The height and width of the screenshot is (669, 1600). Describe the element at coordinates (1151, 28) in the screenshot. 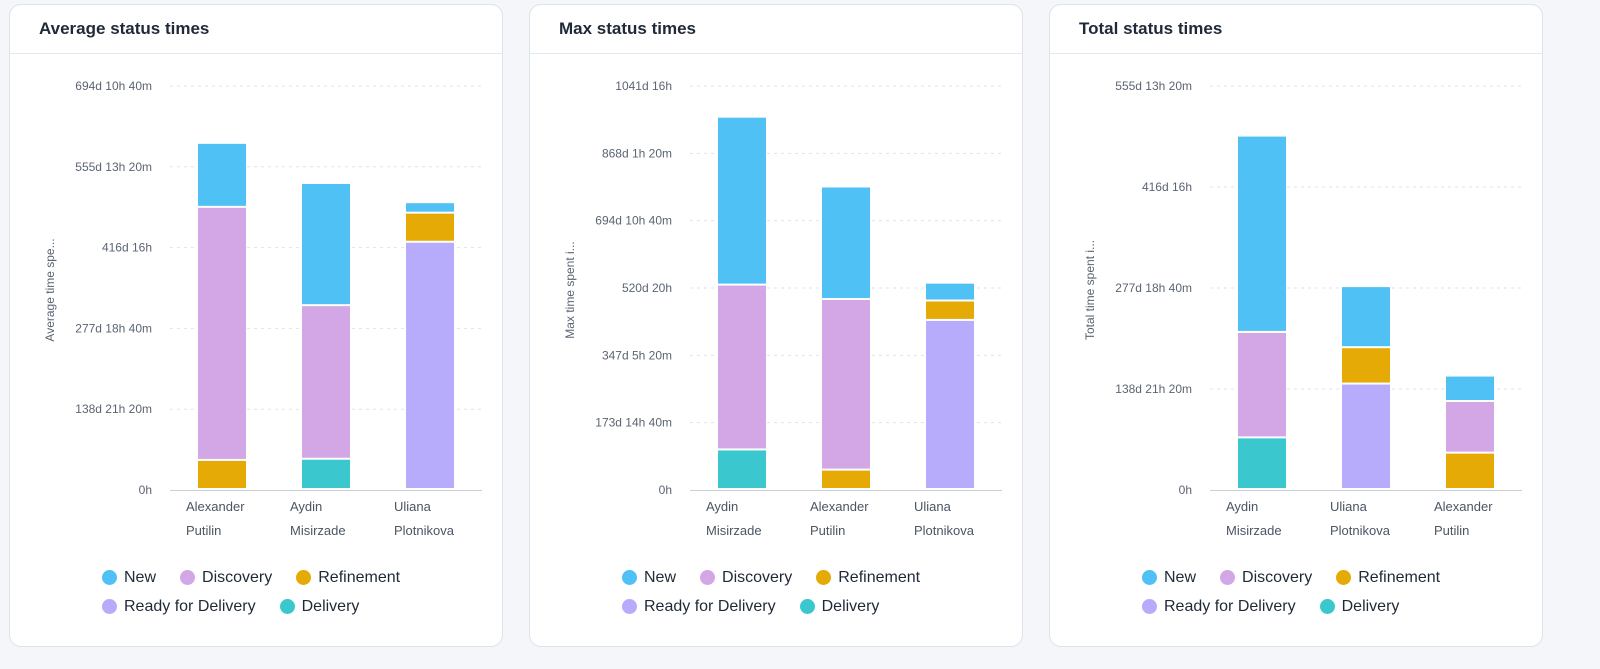

I see `chart-title: Total status times` at that location.